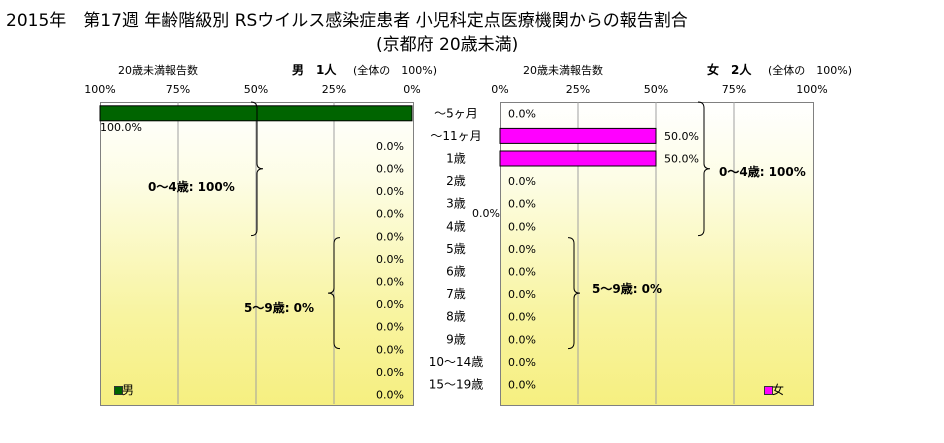 The width and height of the screenshot is (944, 443). I want to click on female-tick-label: 100%, so click(811, 89).